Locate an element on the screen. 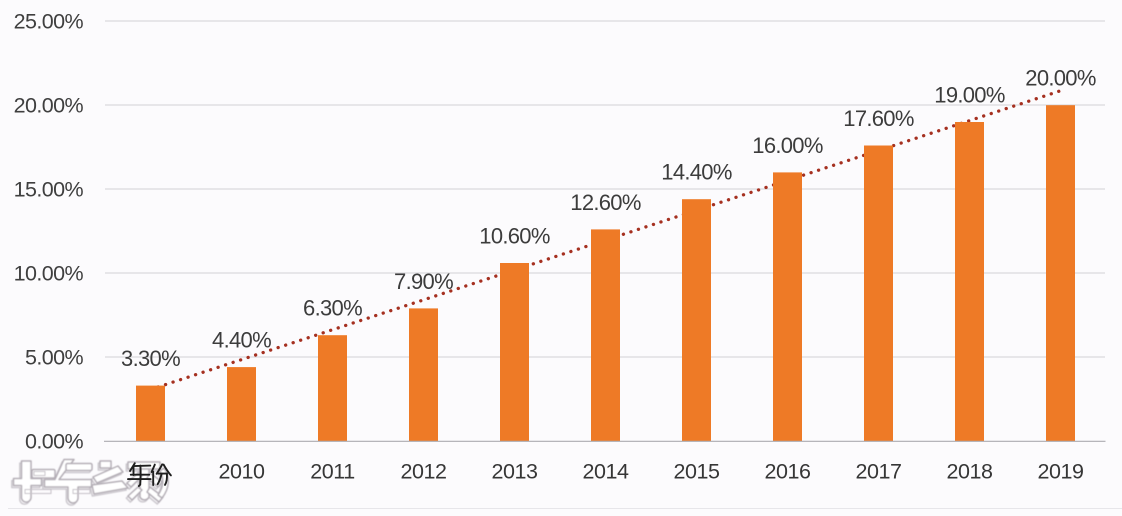  svg-text: 17.60% is located at coordinates (878, 118).